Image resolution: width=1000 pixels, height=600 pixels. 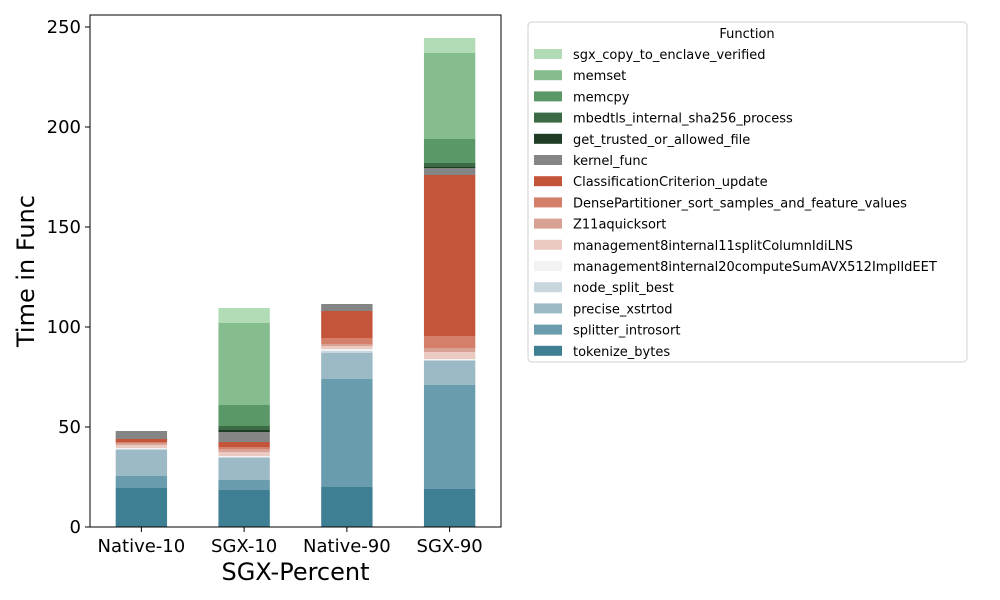 What do you see at coordinates (290, 542) in the screenshot?
I see `x-axis-ticks: Native-10 SGX-10 Native-90 SGX-90` at bounding box center [290, 542].